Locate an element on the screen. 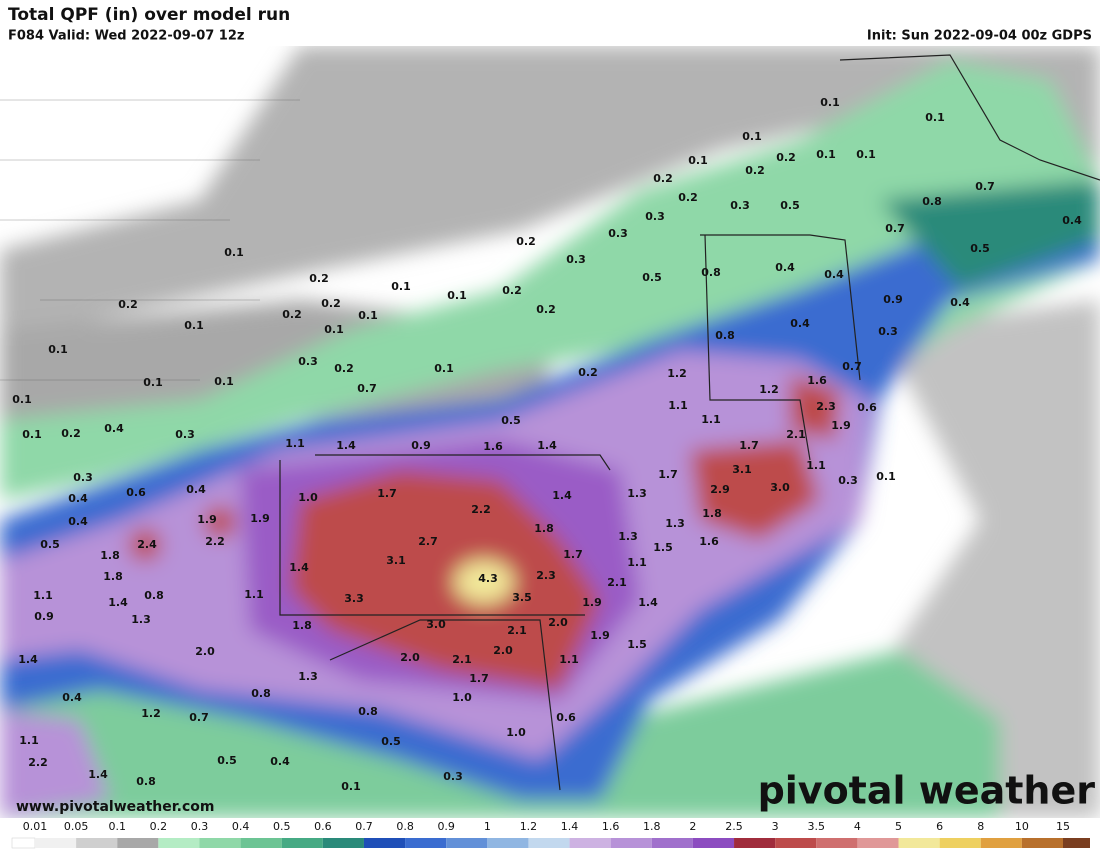 The width and height of the screenshot is (1100, 850). legend-tick-label: 8 is located at coordinates (980, 826).